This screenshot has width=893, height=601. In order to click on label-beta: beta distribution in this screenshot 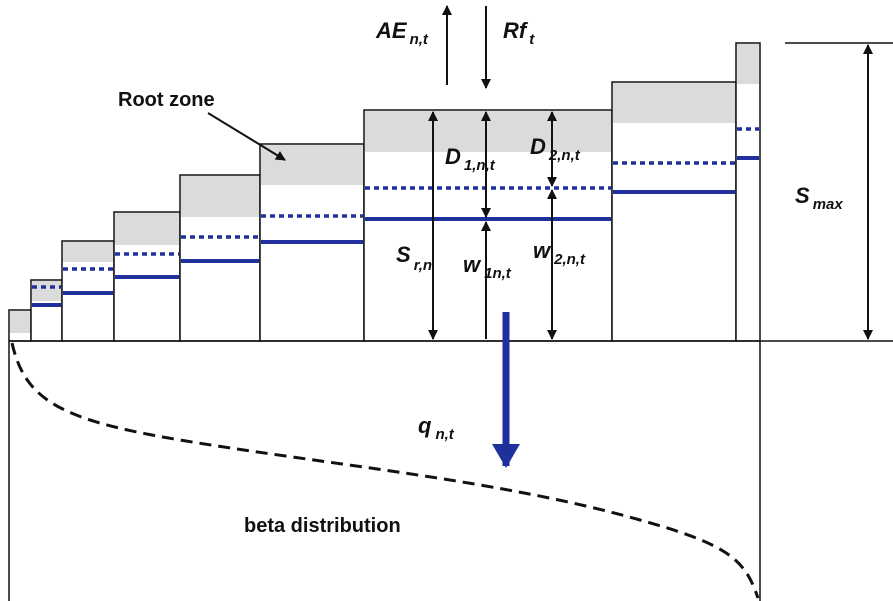, I will do `click(322, 526)`.